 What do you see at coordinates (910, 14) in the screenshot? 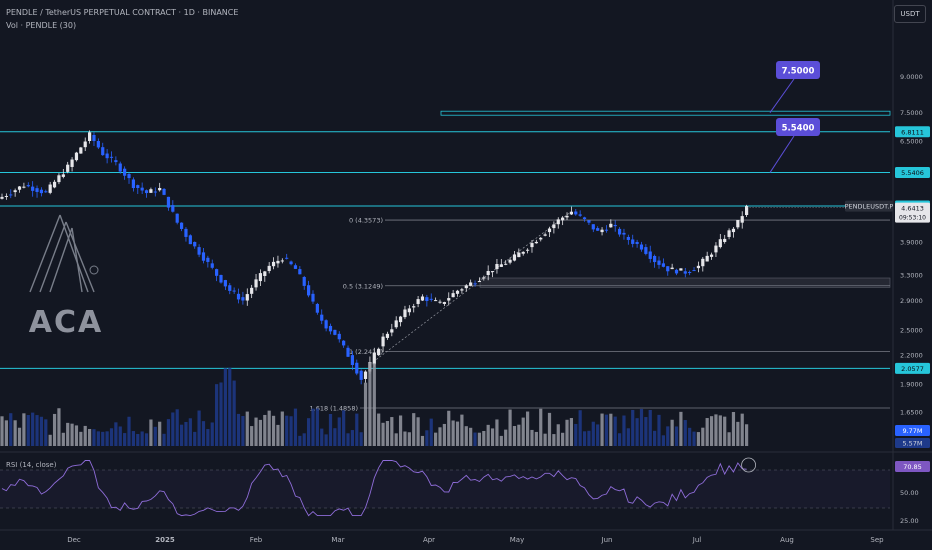
I see `currency-button: USDT` at bounding box center [910, 14].